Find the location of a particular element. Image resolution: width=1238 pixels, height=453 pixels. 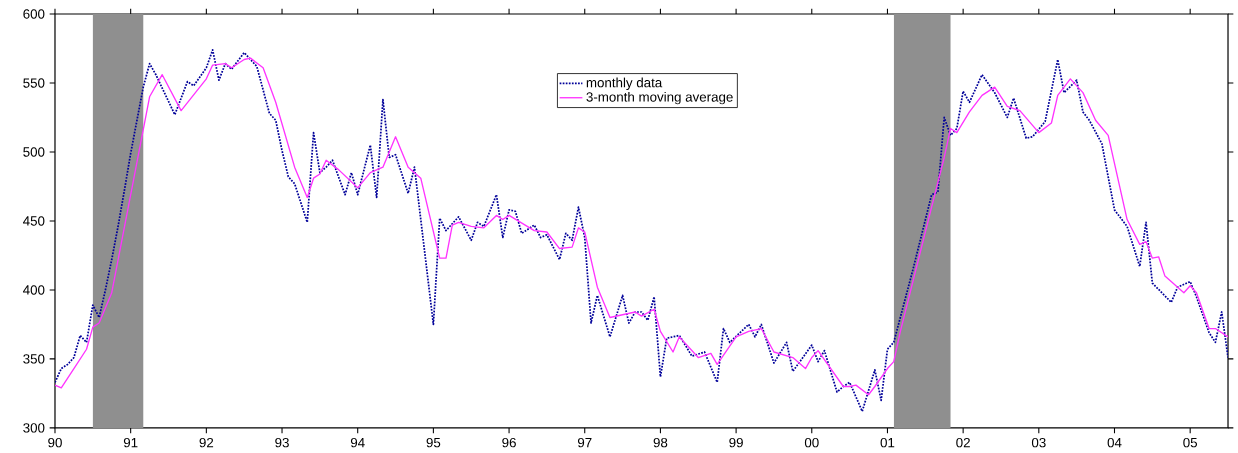

x-tick-label: 95 is located at coordinates (433, 442).